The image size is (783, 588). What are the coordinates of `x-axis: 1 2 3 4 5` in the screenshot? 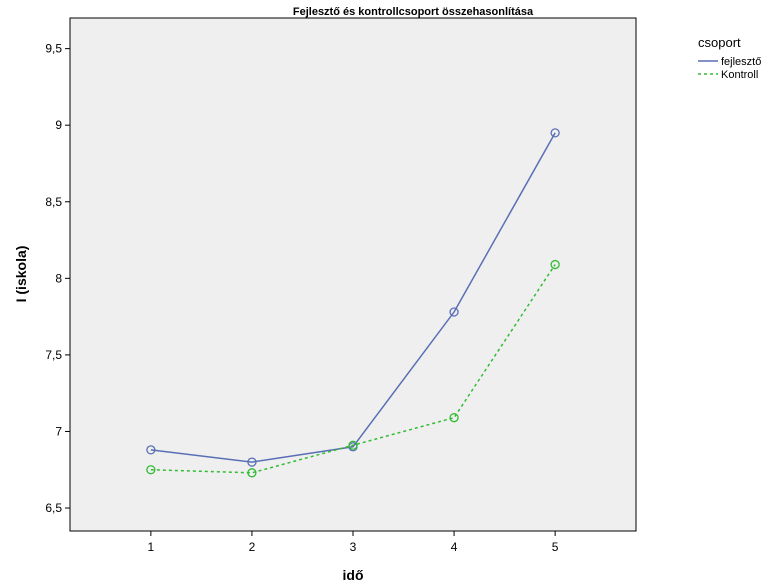 It's located at (353, 542).